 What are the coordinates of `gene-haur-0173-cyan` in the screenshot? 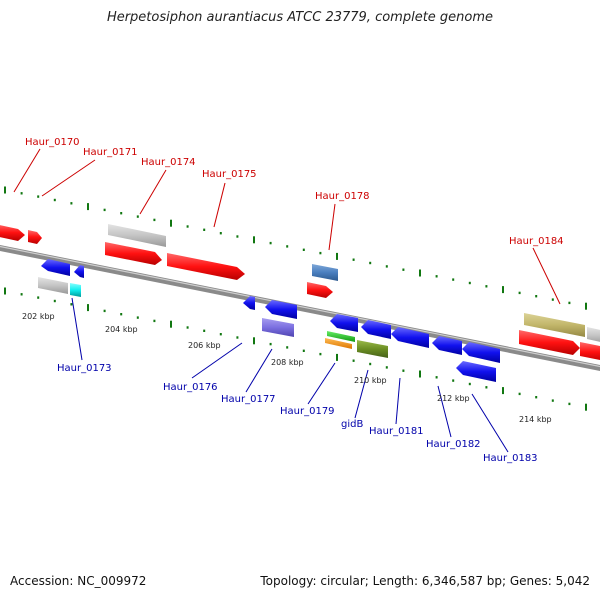 It's located at (75, 290).